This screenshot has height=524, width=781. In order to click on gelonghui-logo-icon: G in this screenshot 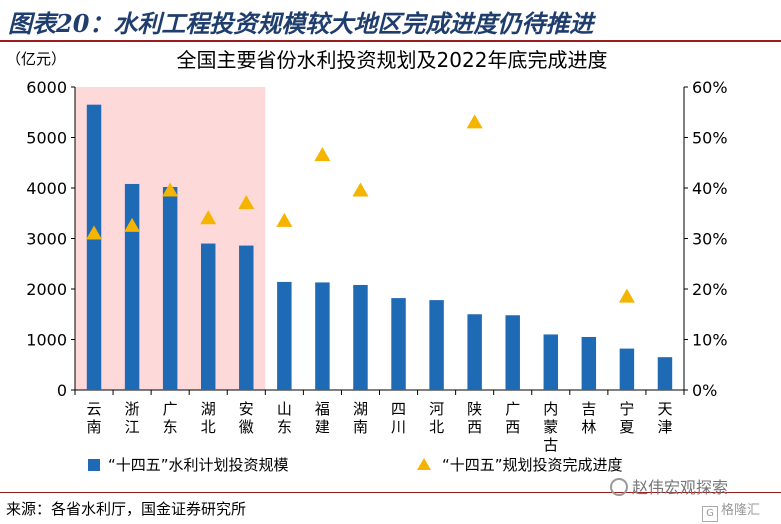, I will do `click(710, 514)`.